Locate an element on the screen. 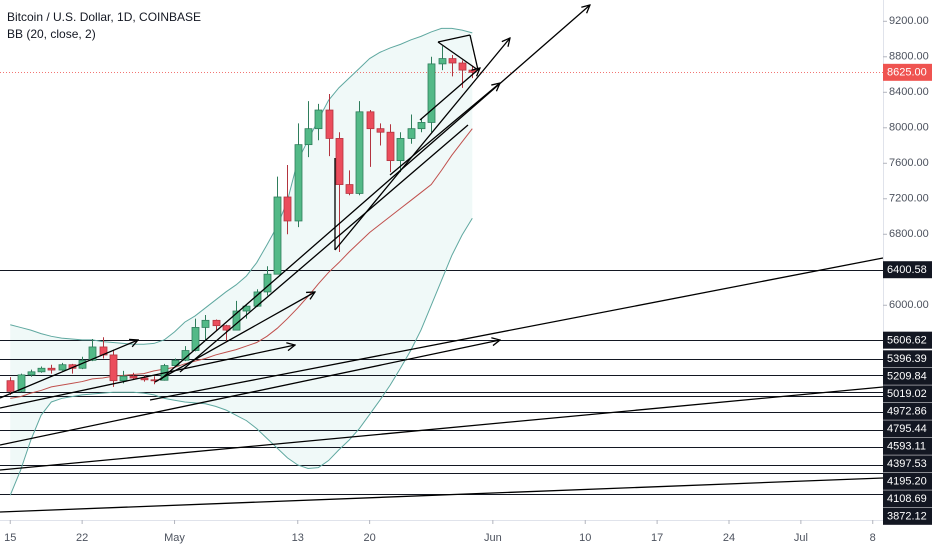 The height and width of the screenshot is (550, 932). y-tick-label: 7200.00 is located at coordinates (909, 199).